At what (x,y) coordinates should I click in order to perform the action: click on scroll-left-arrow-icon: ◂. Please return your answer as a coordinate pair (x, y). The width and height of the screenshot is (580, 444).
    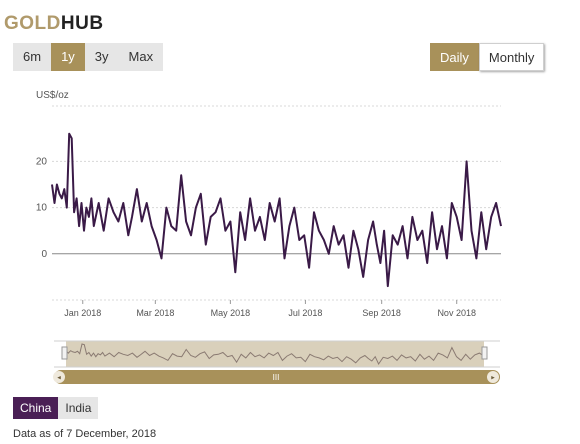
    Looking at the image, I should click on (59, 378).